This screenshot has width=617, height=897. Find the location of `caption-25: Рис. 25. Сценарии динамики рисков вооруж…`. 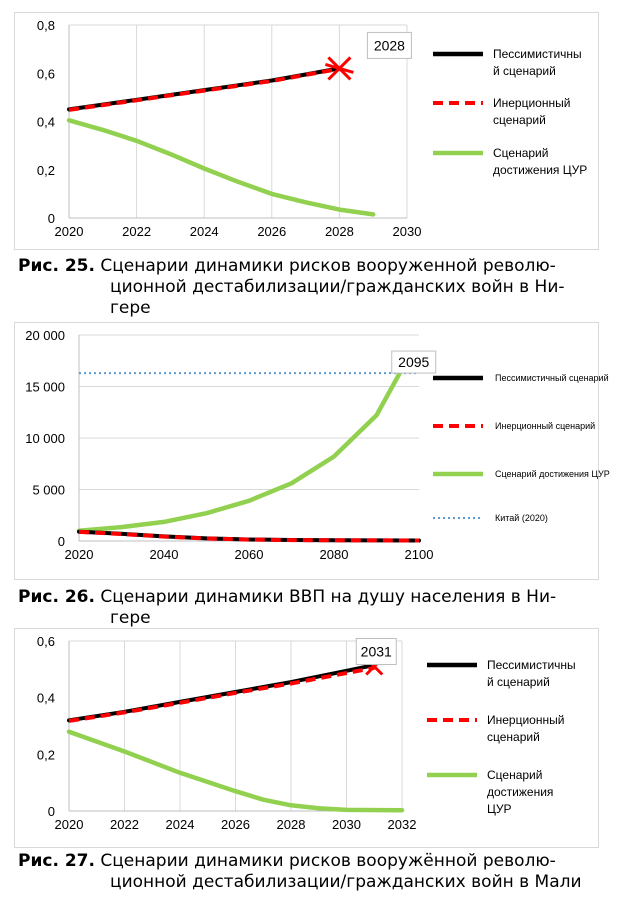

caption-25: Рис. 25. Сценарии динамики рисков вооруж… is located at coordinates (308, 287).